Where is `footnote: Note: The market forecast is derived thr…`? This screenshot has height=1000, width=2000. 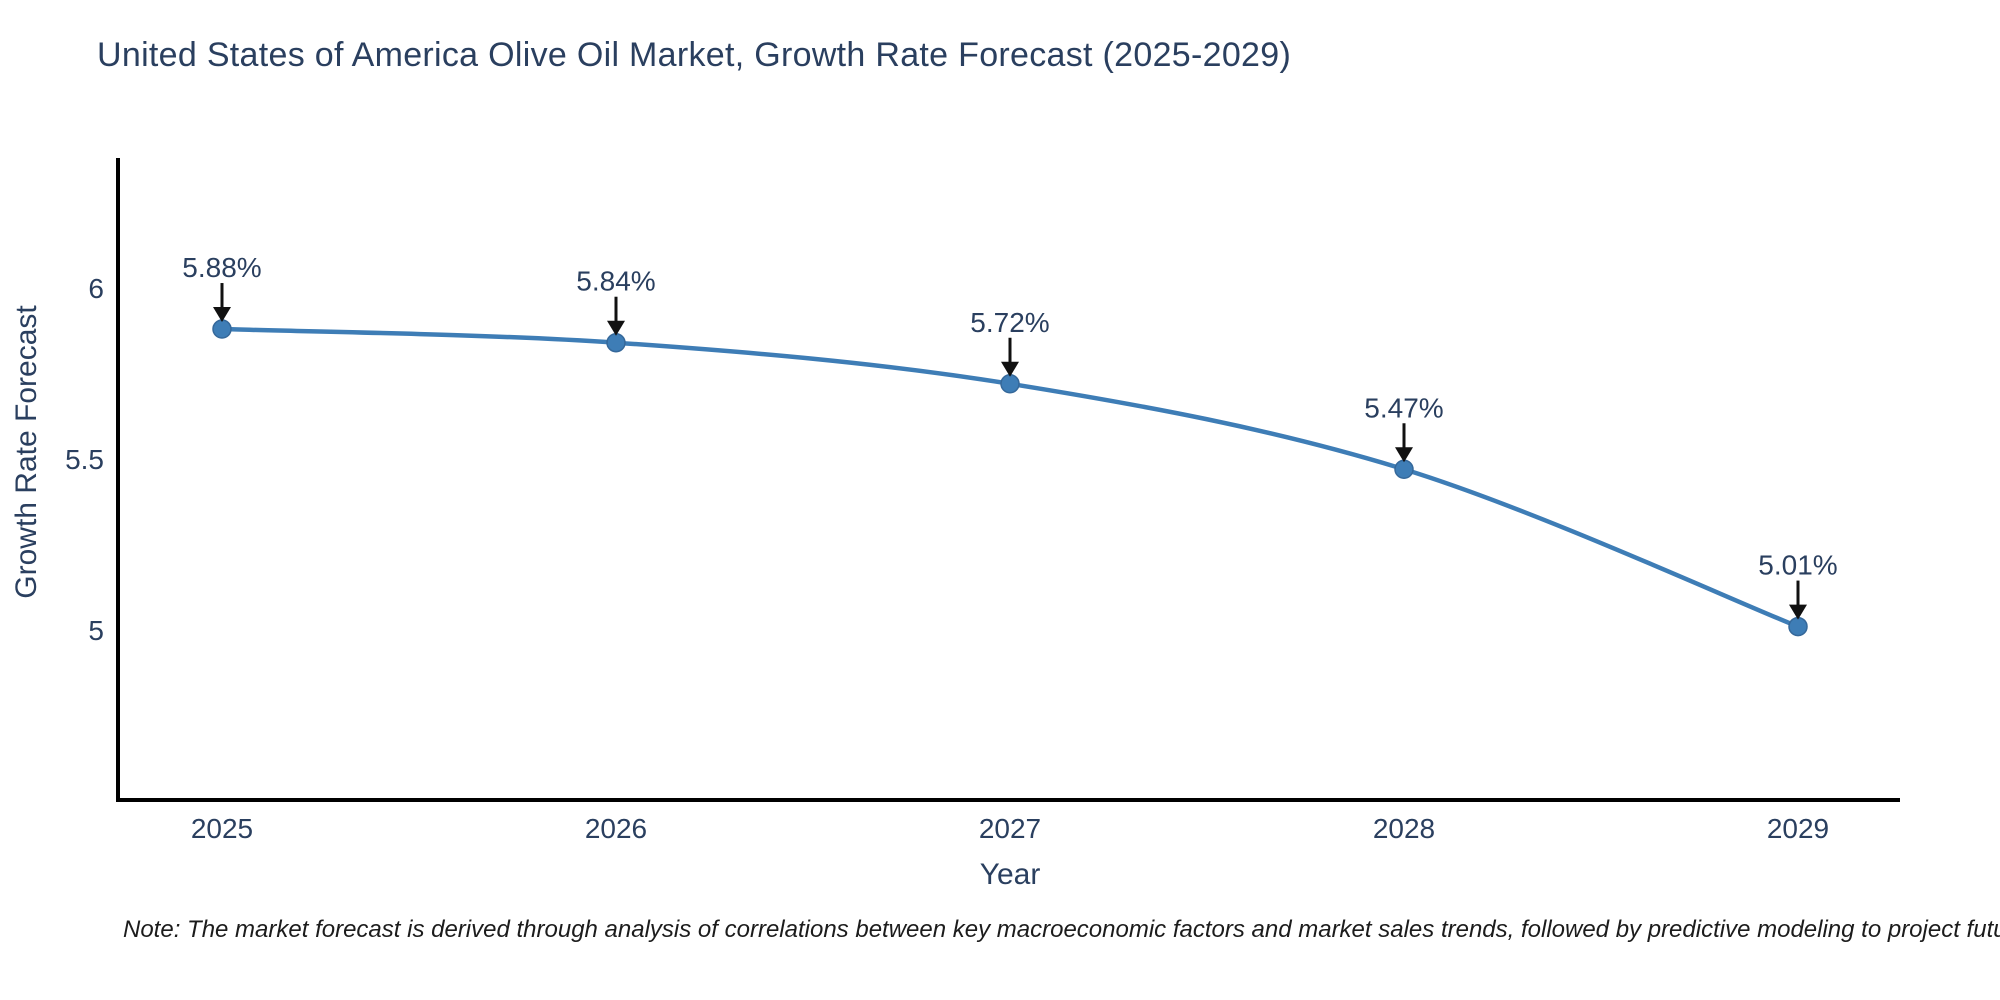
footnote: Note: The market forecast is derived thr… is located at coordinates (1061, 929).